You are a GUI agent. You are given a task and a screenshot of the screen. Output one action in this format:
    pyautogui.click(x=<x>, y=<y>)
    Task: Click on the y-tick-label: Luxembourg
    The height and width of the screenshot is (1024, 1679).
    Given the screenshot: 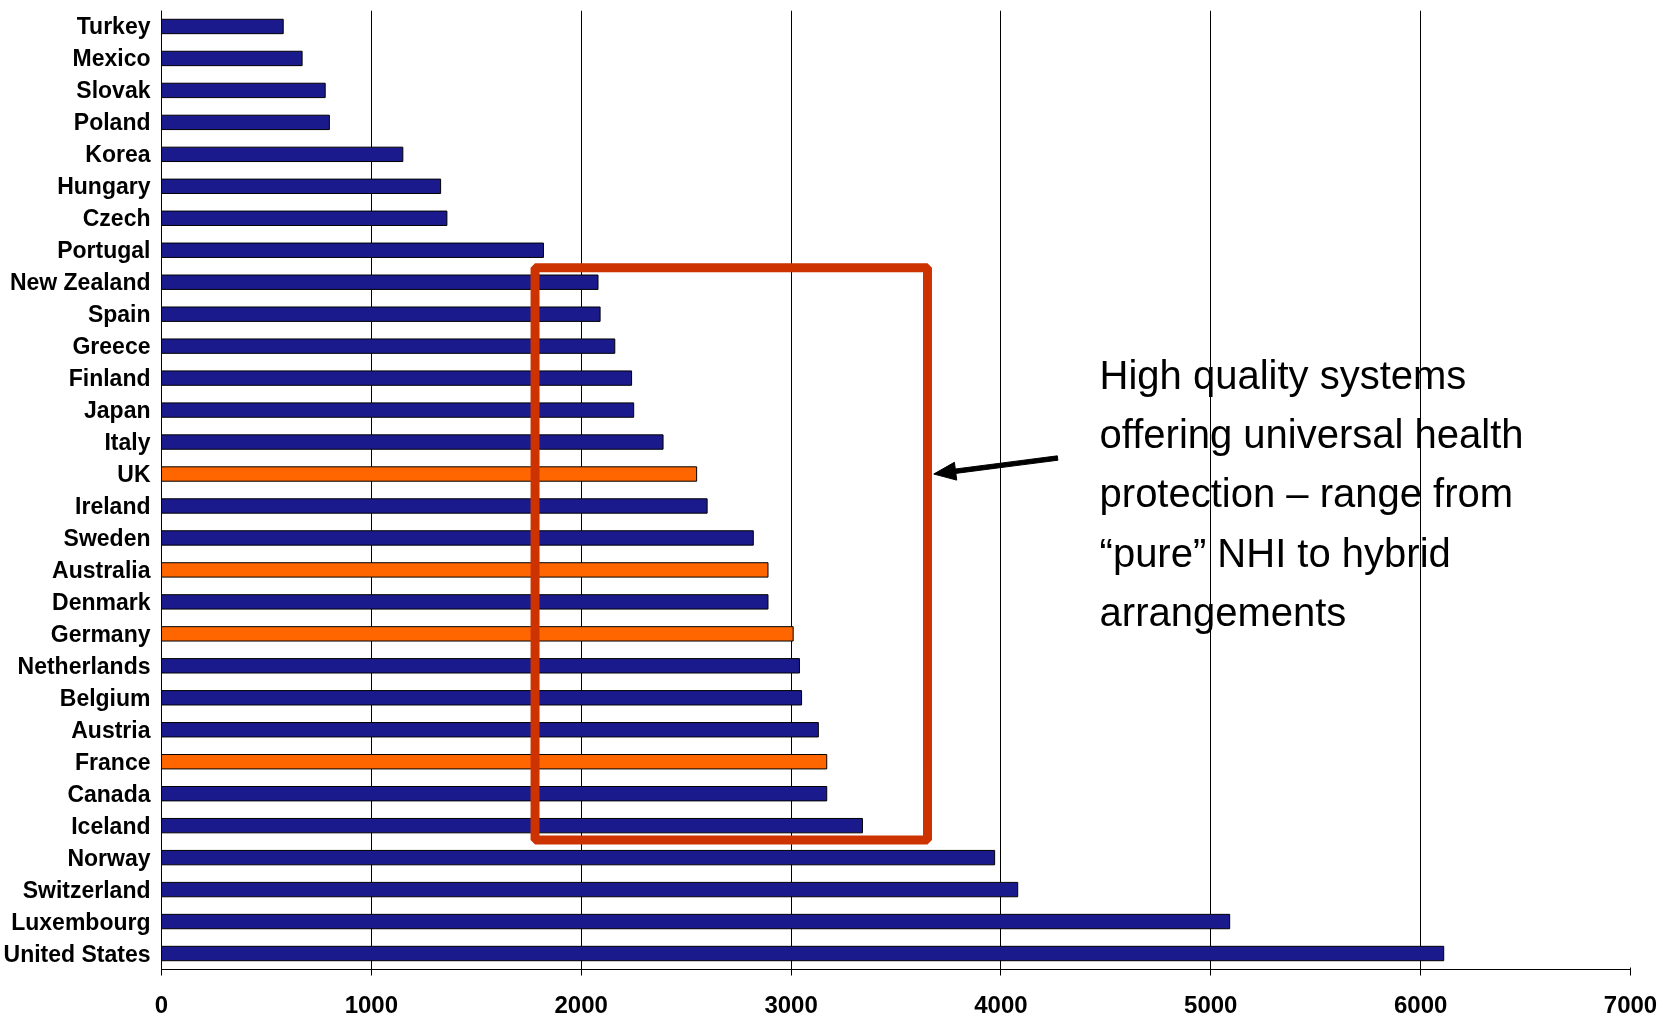 What is the action you would take?
    pyautogui.click(x=81, y=921)
    